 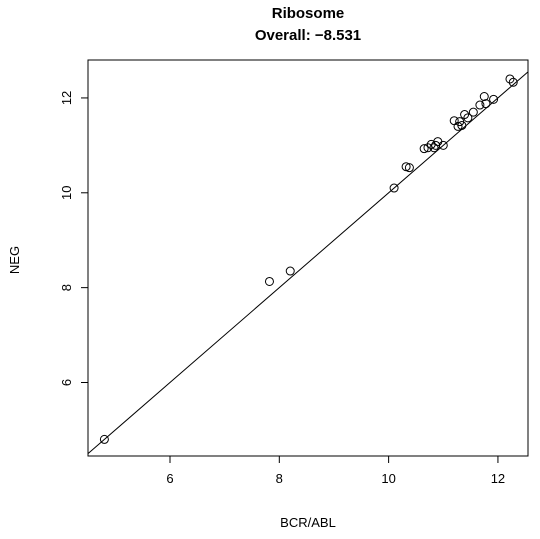 I want to click on x-axis: 6 8 10 12, so click(x=335, y=471).